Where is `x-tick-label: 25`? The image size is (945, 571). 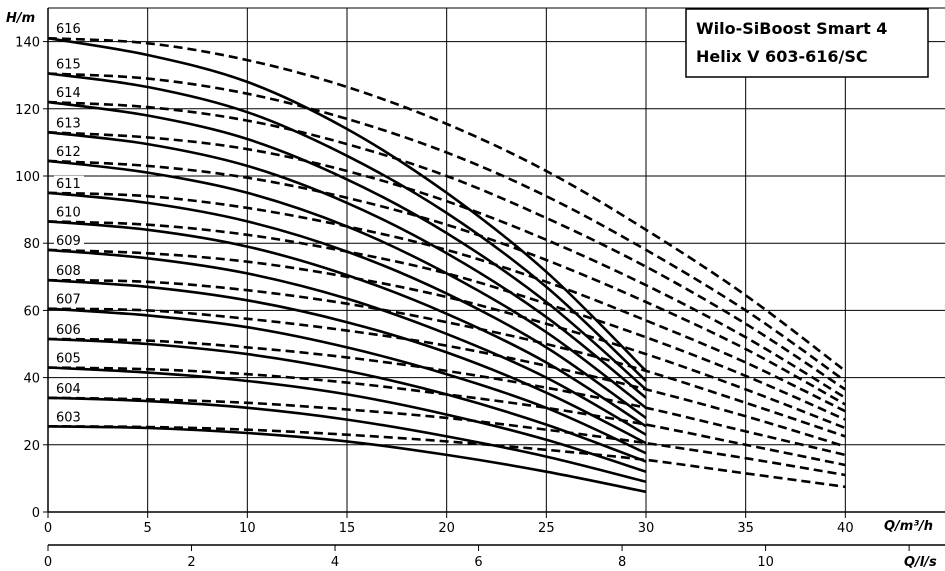 x-tick-label: 25 is located at coordinates (546, 528).